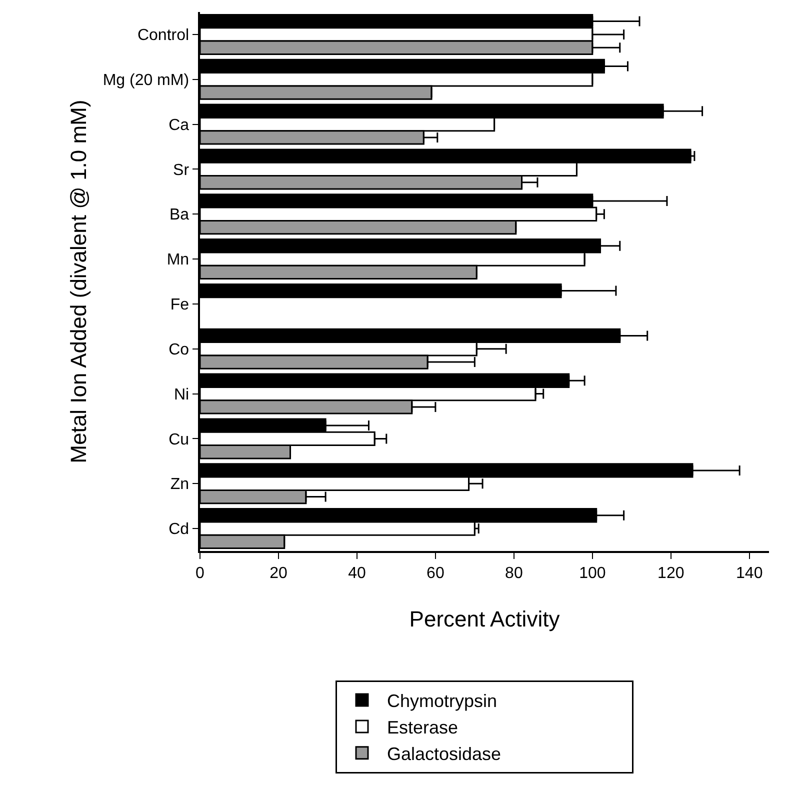 This screenshot has height=785, width=794. What do you see at coordinates (357, 573) in the screenshot?
I see `x-tick-label: 40` at bounding box center [357, 573].